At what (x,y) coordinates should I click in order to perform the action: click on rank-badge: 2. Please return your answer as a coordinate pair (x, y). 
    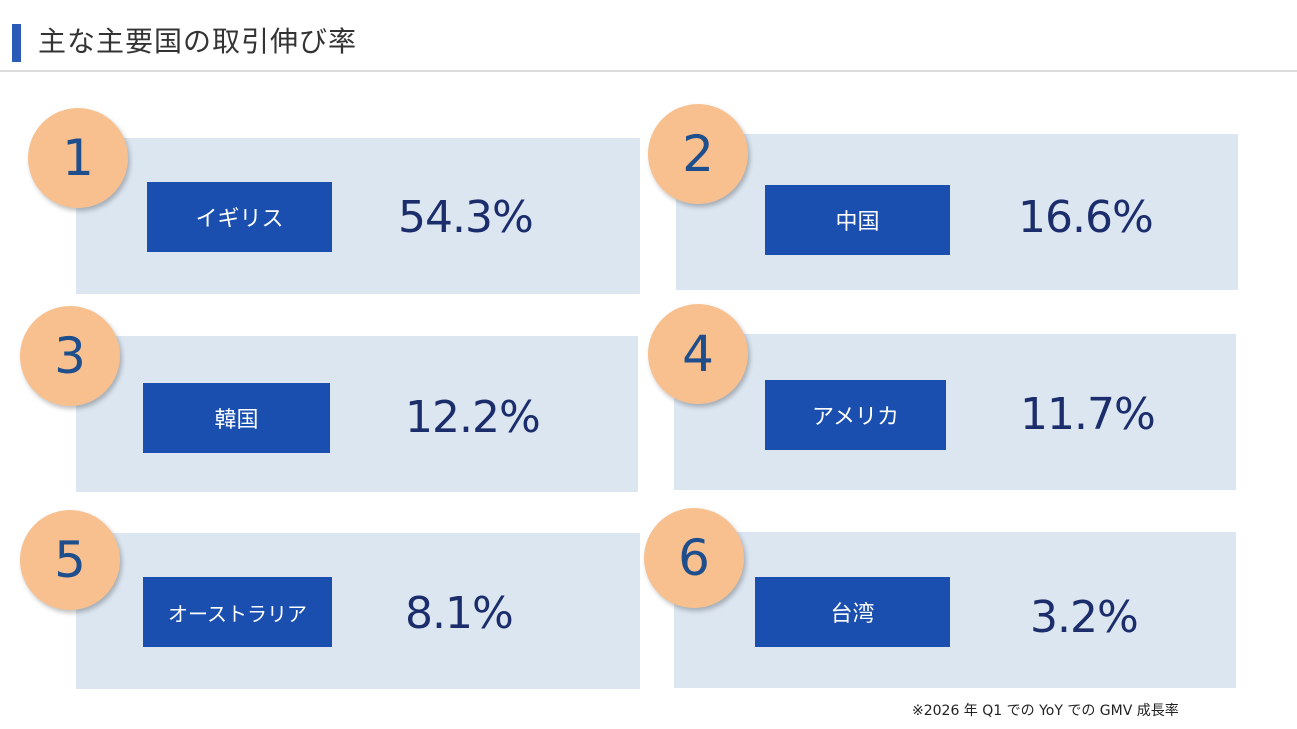
    Looking at the image, I should click on (698, 154).